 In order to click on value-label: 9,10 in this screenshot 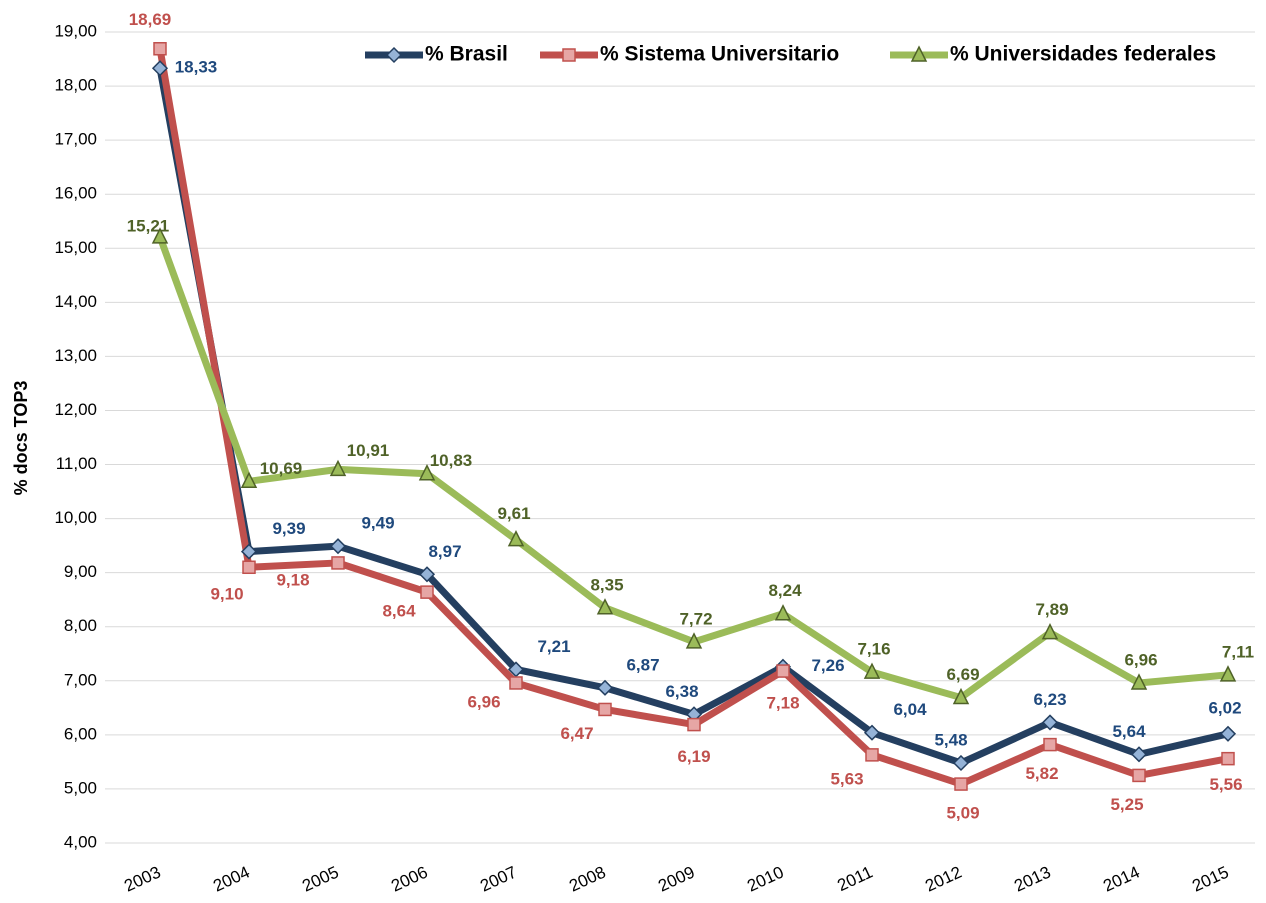, I will do `click(226, 594)`.